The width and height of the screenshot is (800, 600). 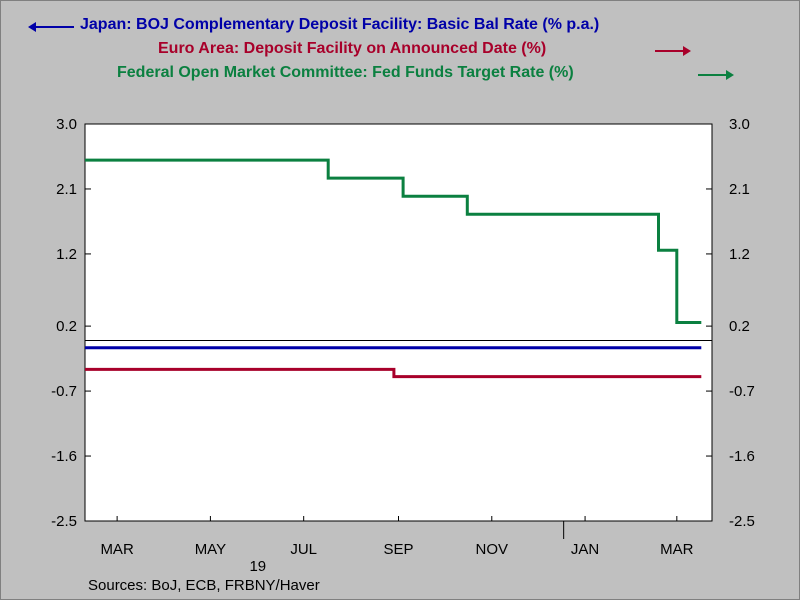 I want to click on y-left-tick-label: 2.1, so click(x=66, y=189).